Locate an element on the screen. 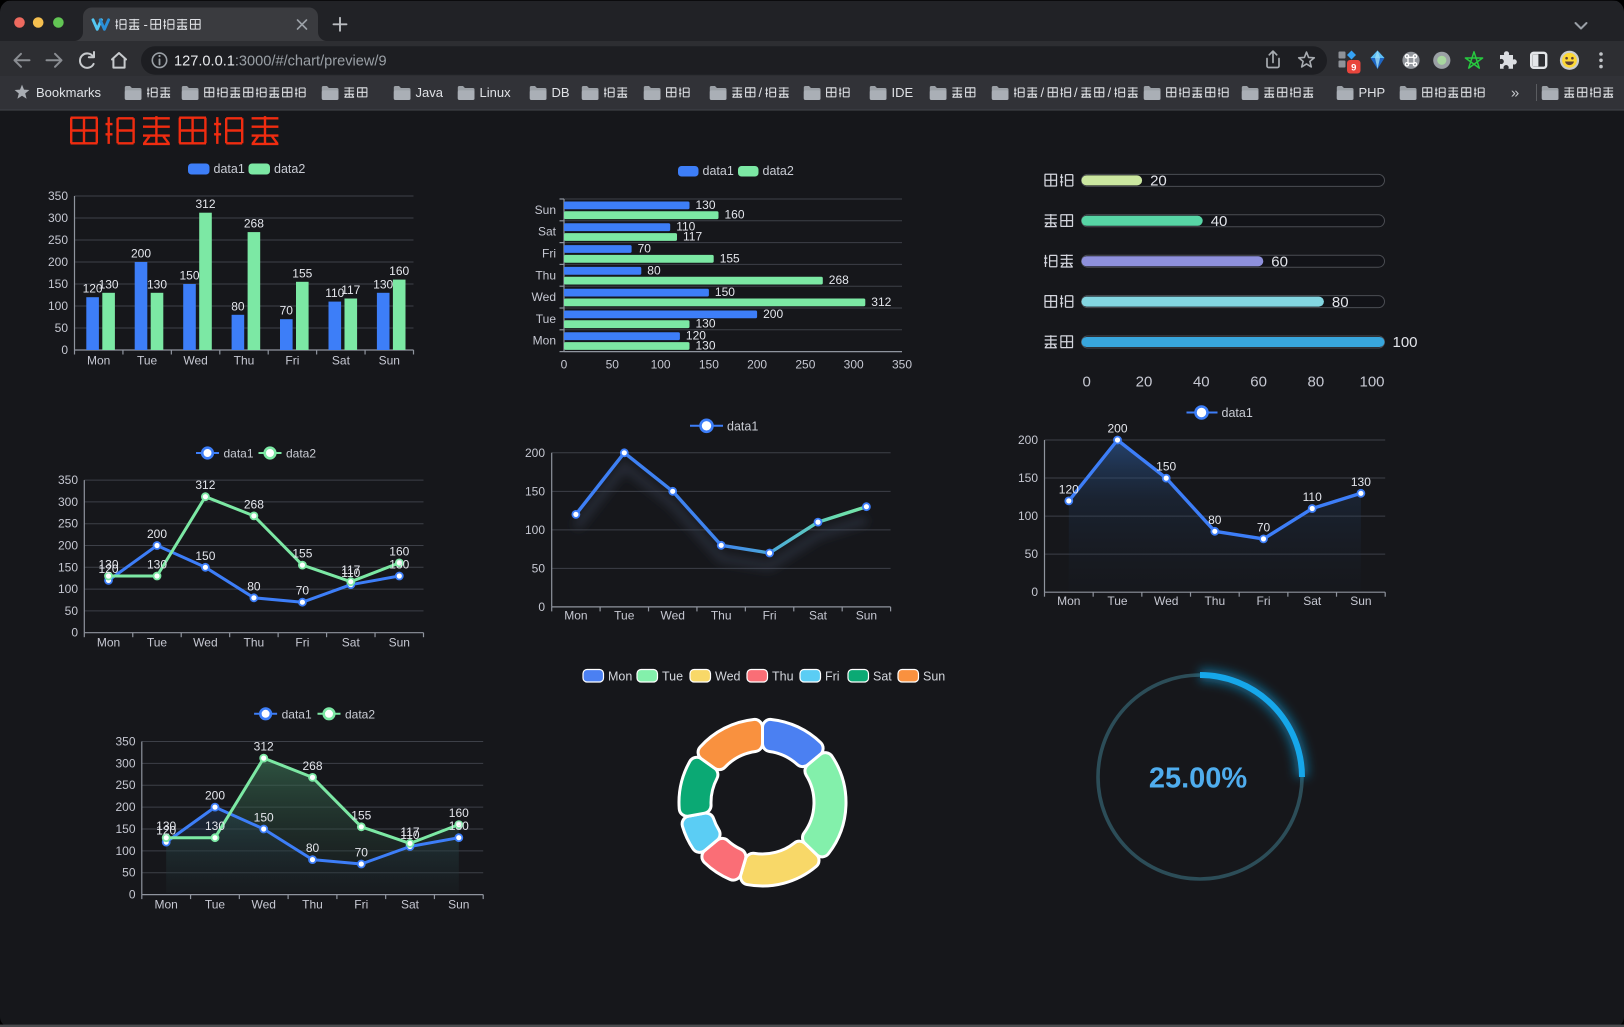 This screenshot has width=1624, height=1027. svg-text: 40 is located at coordinates (1219, 221).